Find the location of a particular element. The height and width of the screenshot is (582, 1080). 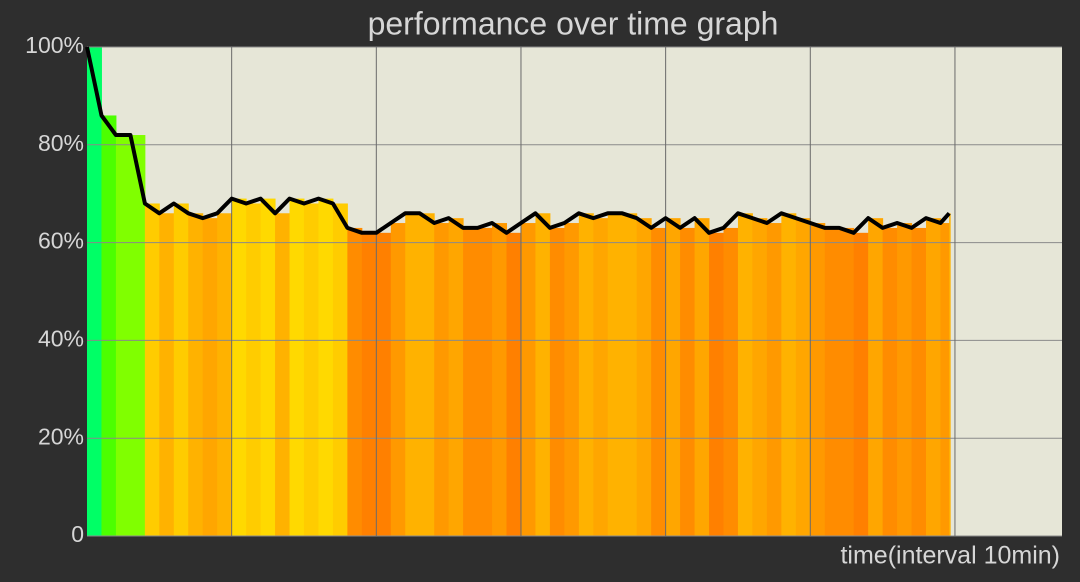

y-tick-label: 60% is located at coordinates (61, 241).